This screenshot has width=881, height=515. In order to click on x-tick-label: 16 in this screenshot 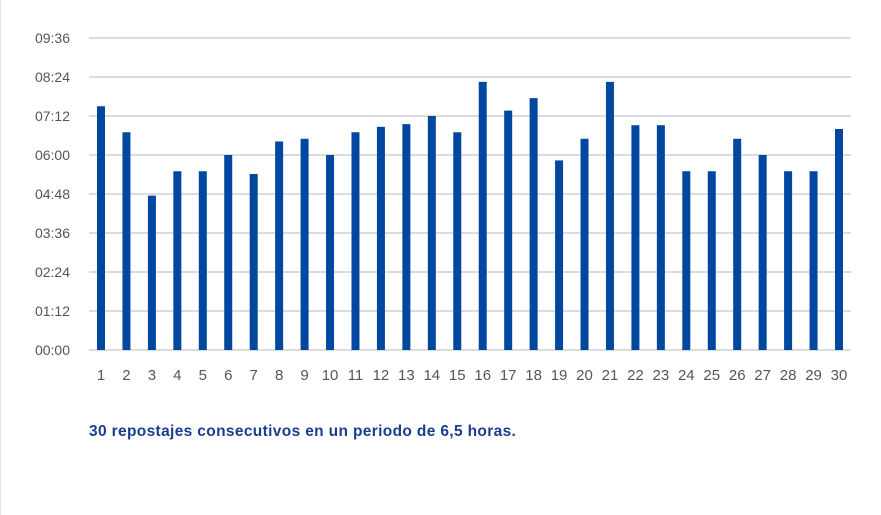, I will do `click(482, 375)`.